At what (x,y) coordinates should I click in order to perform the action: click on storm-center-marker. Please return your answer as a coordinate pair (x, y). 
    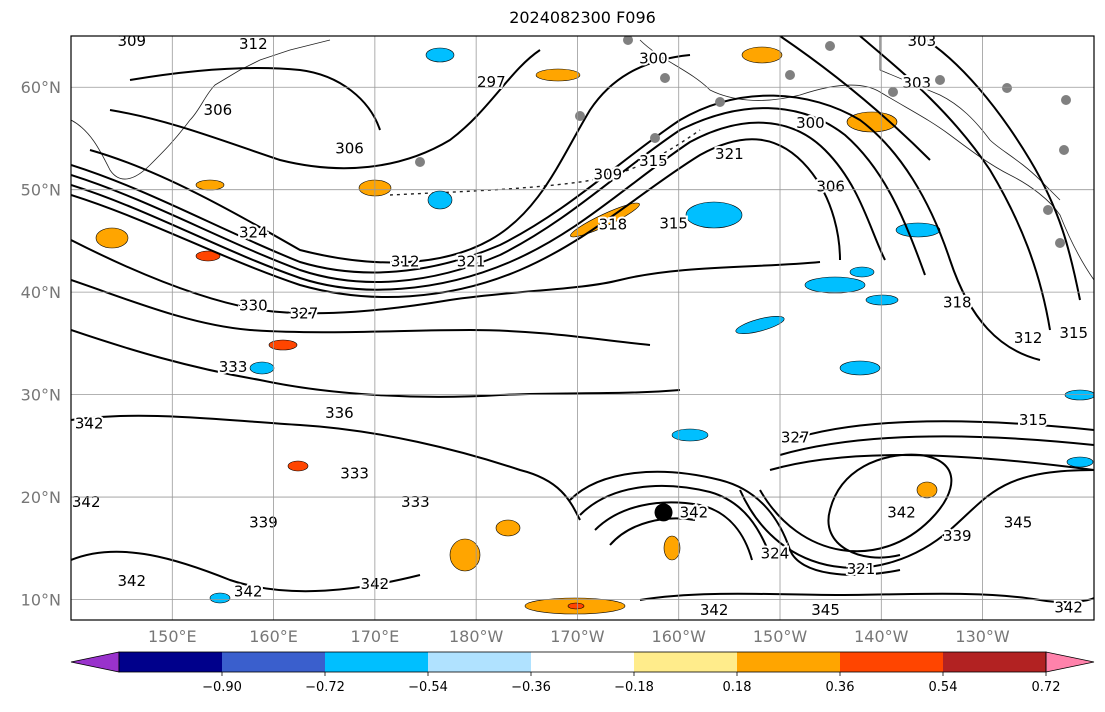
    Looking at the image, I should click on (663, 512).